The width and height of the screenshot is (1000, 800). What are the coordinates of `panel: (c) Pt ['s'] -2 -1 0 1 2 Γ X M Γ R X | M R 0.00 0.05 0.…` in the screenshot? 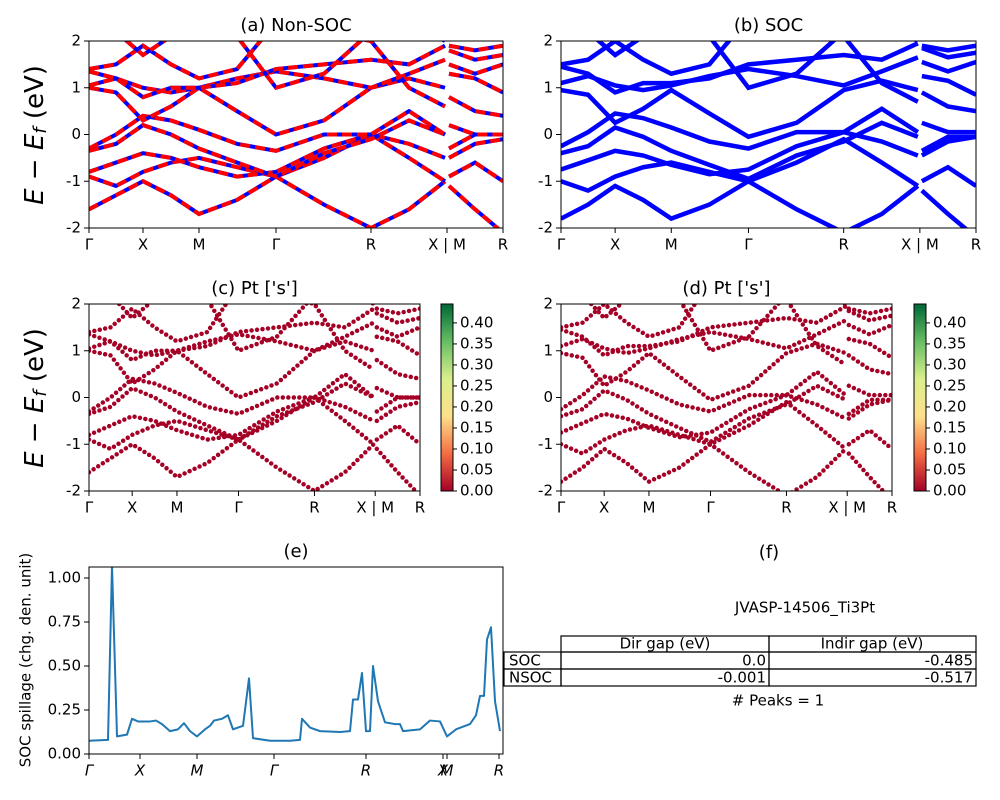 It's located at (279, 397).